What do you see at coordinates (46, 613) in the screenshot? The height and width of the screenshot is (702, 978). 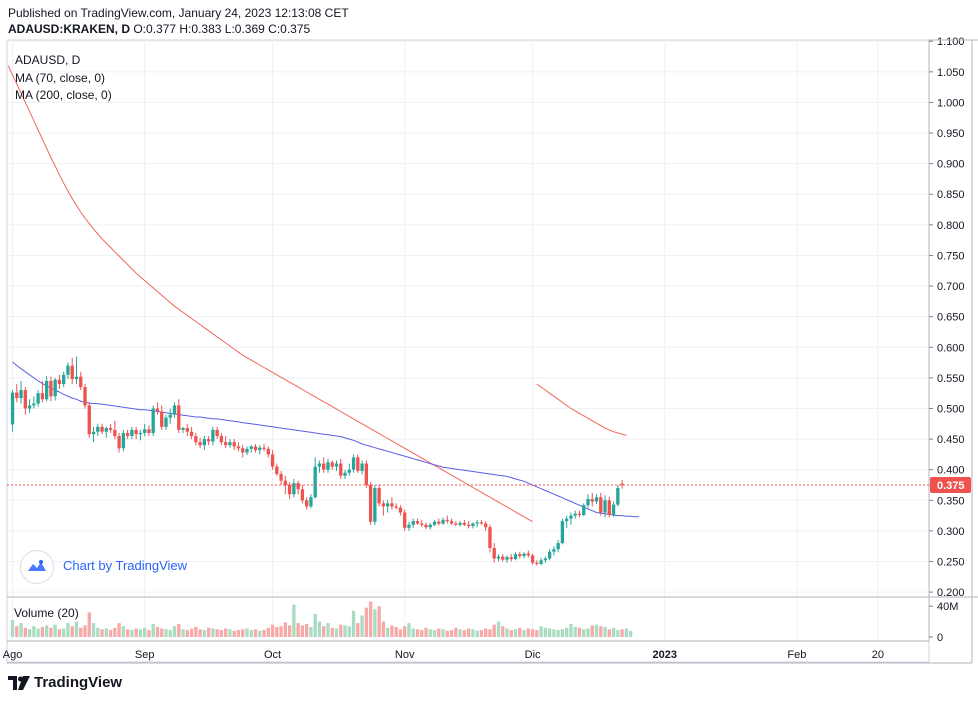 I see `volume-legend: Volume (20)` at bounding box center [46, 613].